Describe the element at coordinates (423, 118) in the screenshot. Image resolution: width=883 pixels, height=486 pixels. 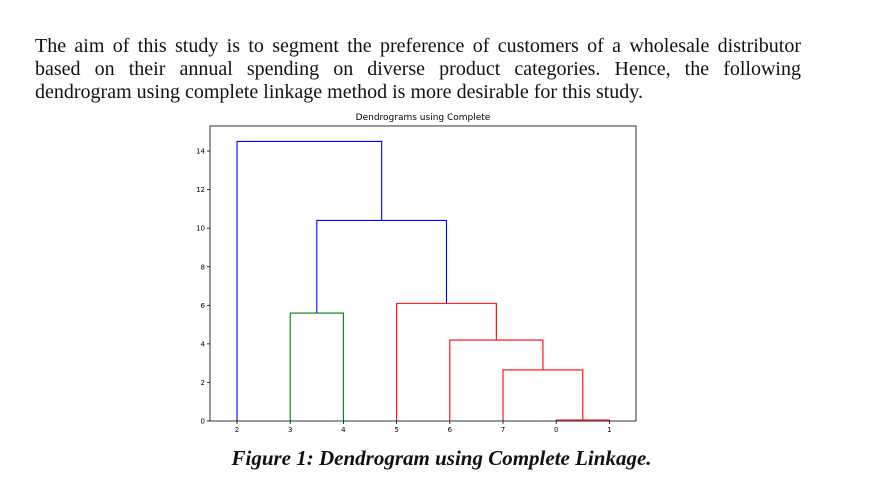
I see `chart-title: Dendrograms using Complete` at that location.